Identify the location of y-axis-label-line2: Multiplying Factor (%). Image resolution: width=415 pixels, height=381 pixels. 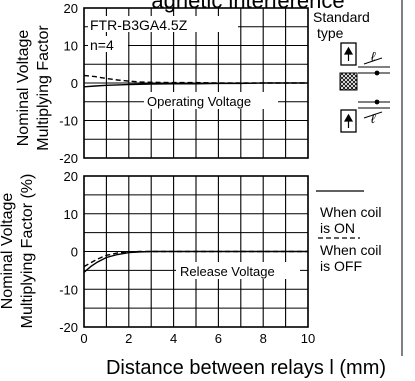
(27, 251).